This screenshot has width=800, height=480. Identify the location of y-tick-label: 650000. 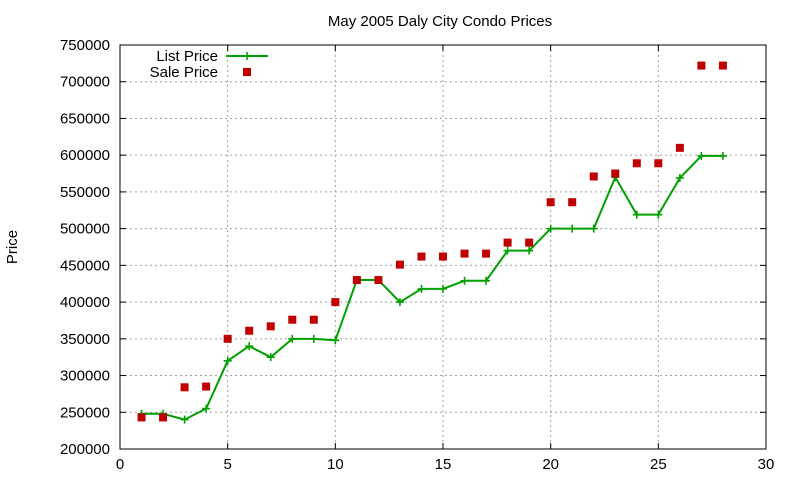
(85, 118).